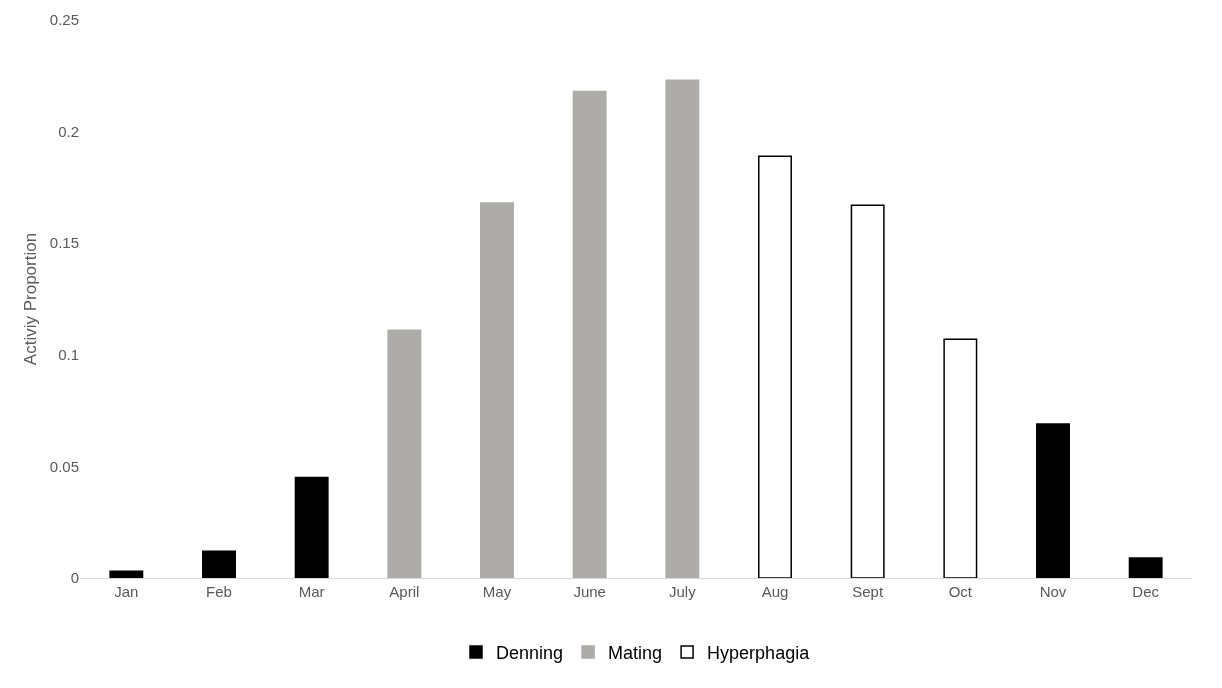  I want to click on x-tick-label: Mar, so click(311, 591).